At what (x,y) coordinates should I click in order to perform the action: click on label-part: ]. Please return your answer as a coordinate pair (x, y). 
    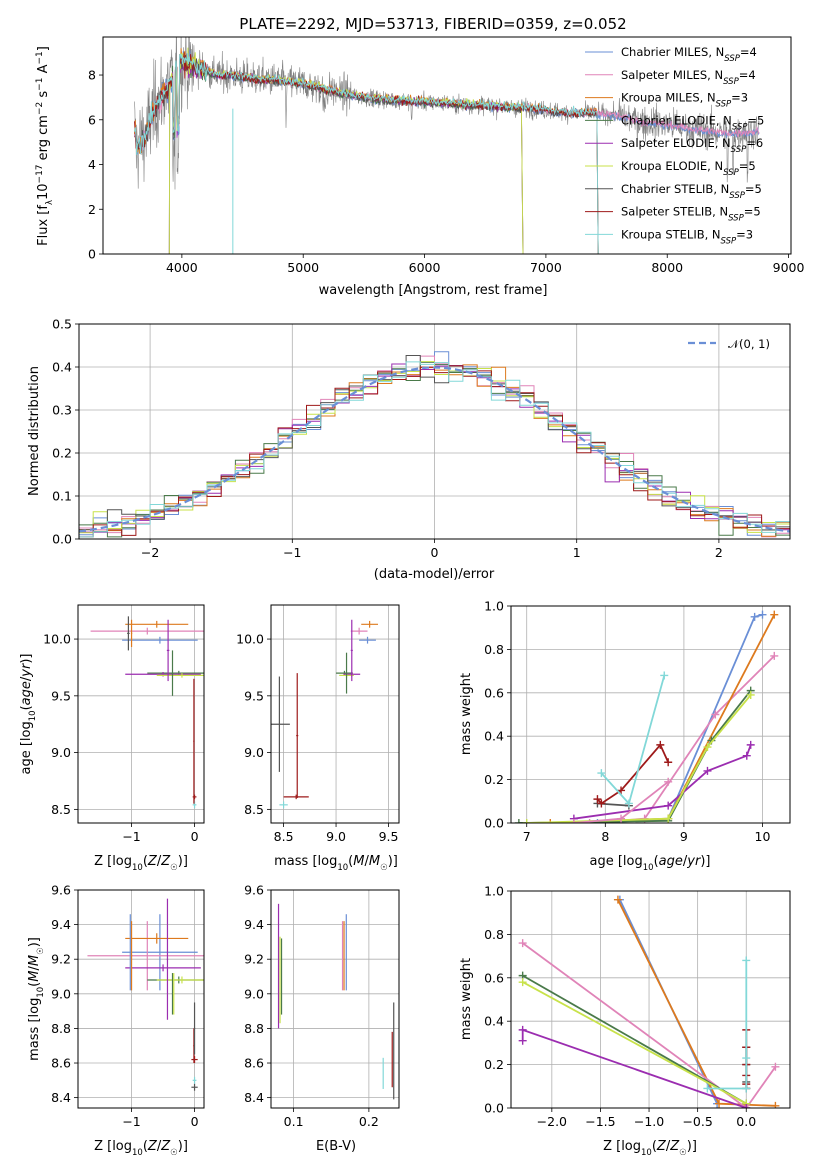
    Looking at the image, I should click on (43, 48).